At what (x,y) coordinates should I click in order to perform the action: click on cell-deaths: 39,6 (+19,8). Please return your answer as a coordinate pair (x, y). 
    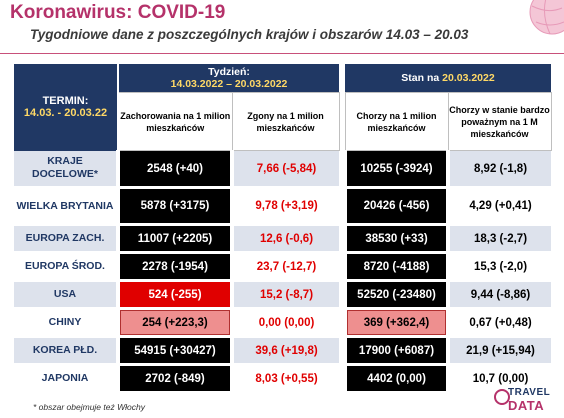
    Looking at the image, I should click on (285, 351).